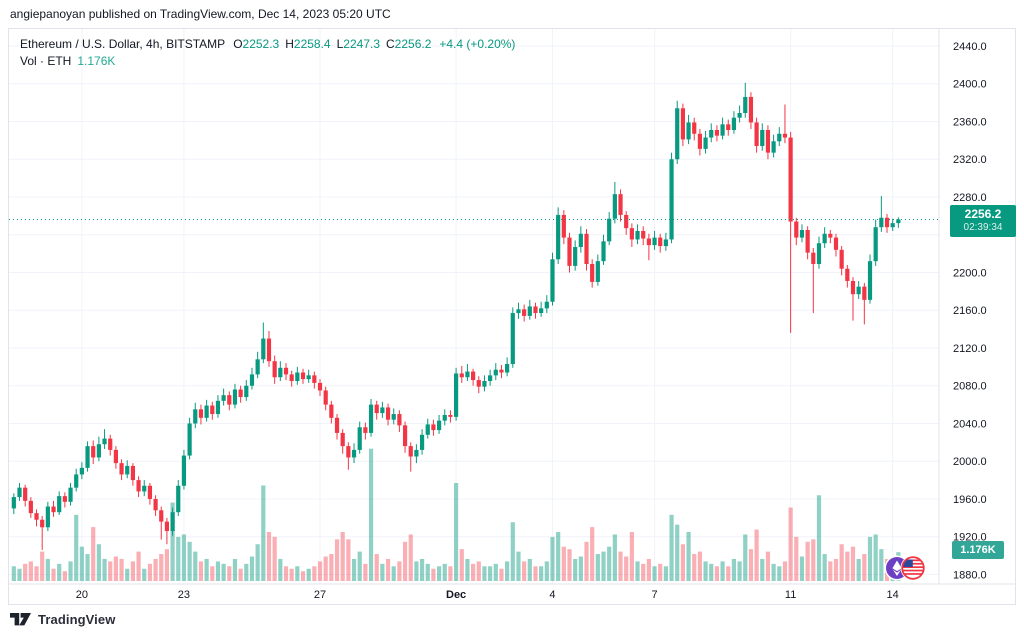 The width and height of the screenshot is (1024, 643). Describe the element at coordinates (790, 595) in the screenshot. I see `time-tick-label: 11` at that location.